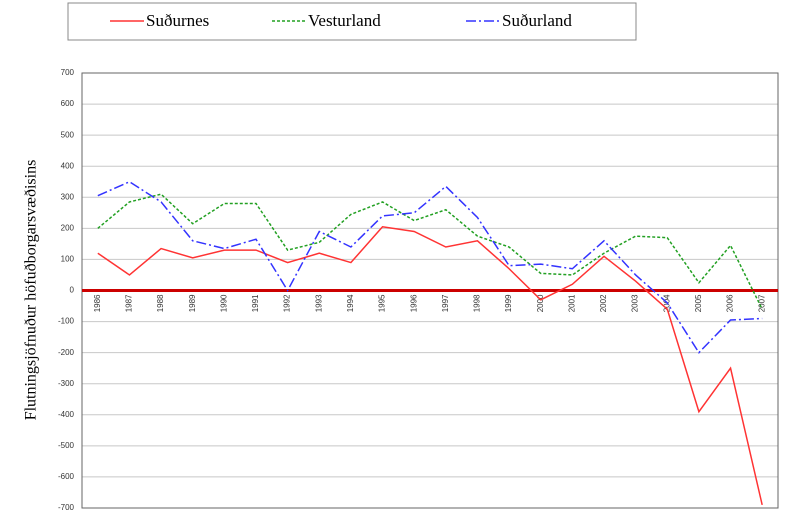 This screenshot has height=520, width=786. Describe the element at coordinates (129, 303) in the screenshot. I see `x-tick-label: 1987` at that location.